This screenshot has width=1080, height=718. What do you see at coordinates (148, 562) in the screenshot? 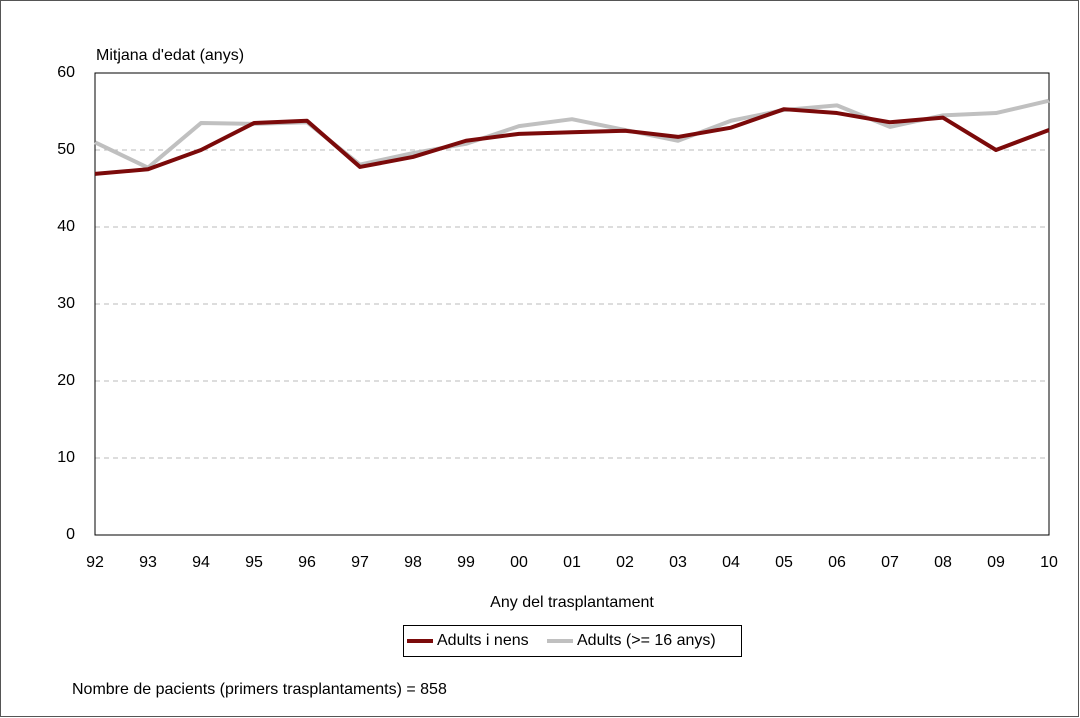
I see `x-tick-label: 93` at bounding box center [148, 562].